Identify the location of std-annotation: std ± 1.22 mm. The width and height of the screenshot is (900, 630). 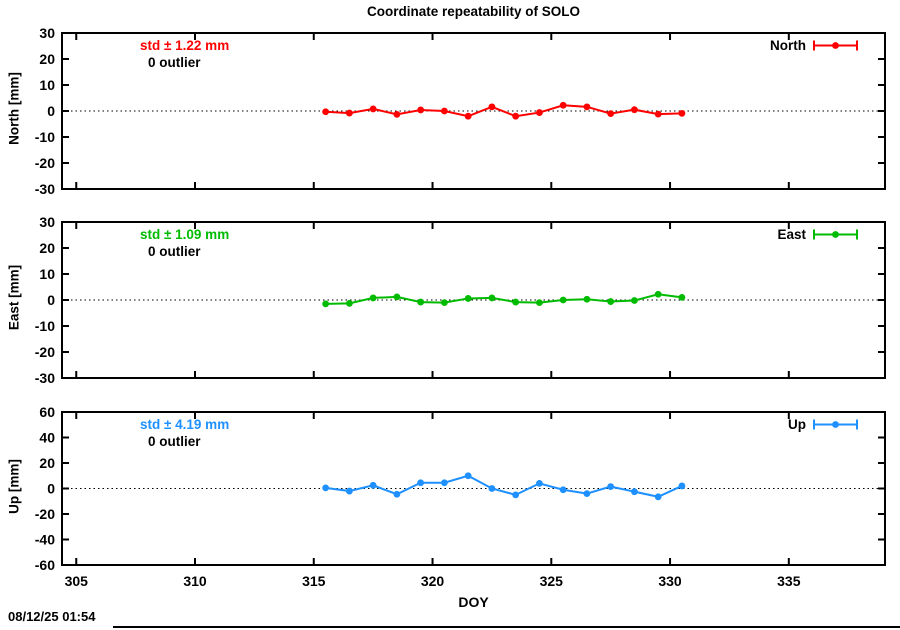
(184, 45).